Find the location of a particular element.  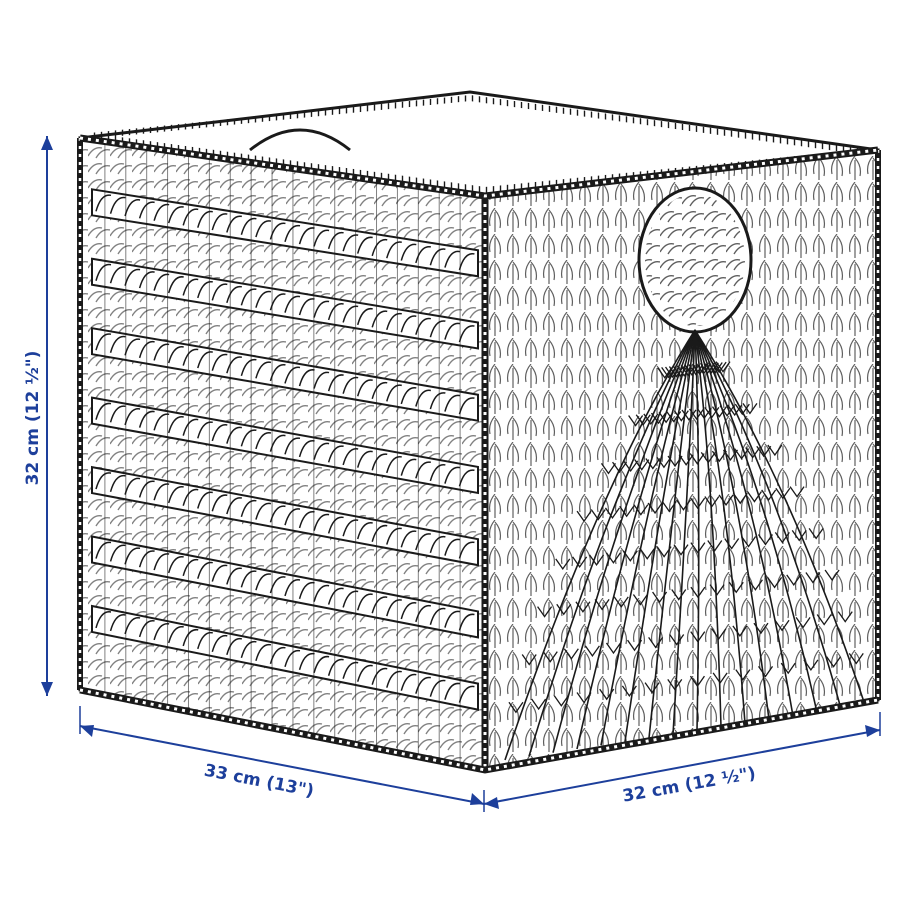

depth-label: 32 cm (12 ½") is located at coordinates (689, 785).